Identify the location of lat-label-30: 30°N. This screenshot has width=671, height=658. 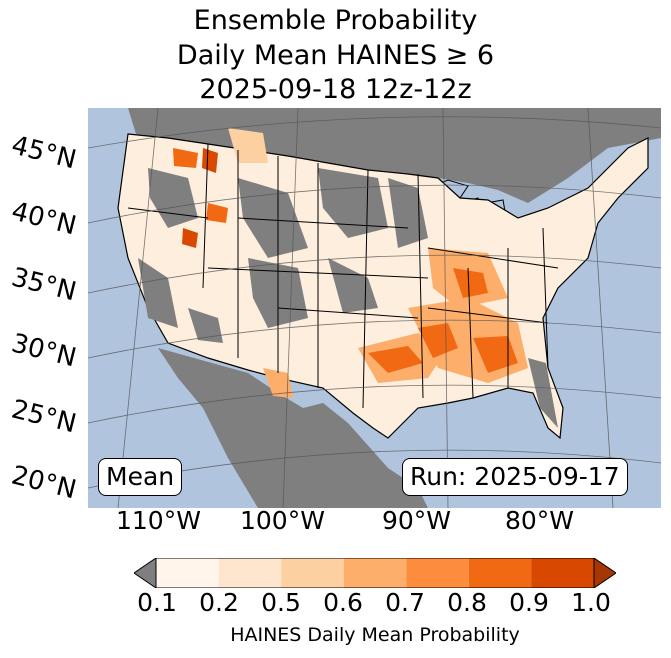
(44, 351).